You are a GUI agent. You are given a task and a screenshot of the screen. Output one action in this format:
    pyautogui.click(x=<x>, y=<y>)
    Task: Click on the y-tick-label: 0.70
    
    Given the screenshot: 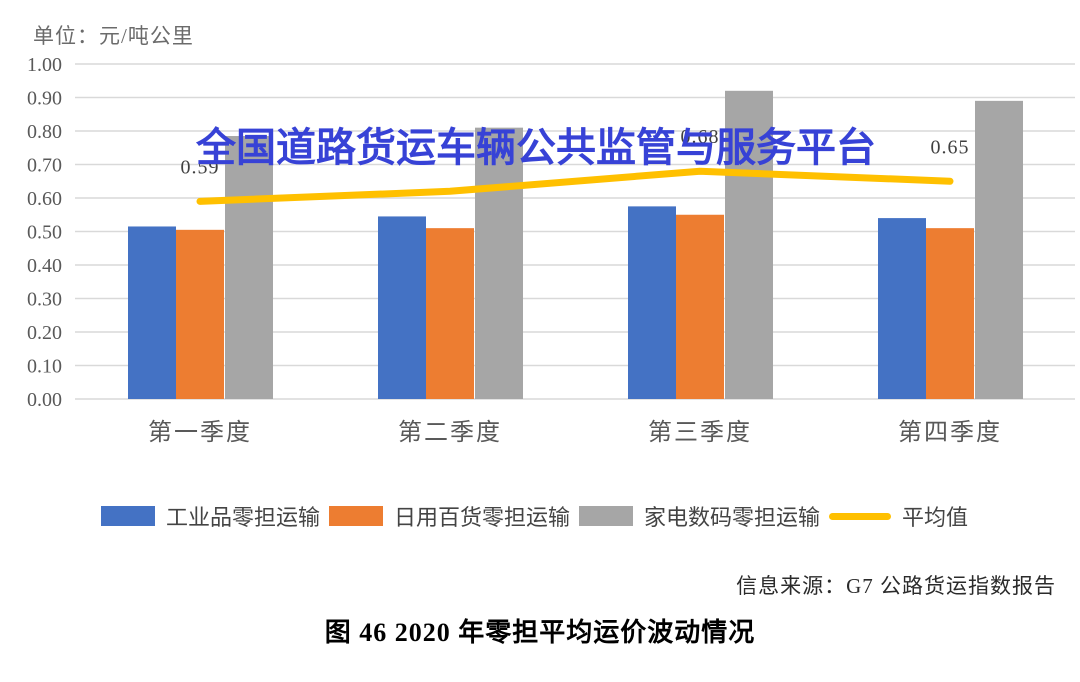 What is the action you would take?
    pyautogui.click(x=44, y=166)
    